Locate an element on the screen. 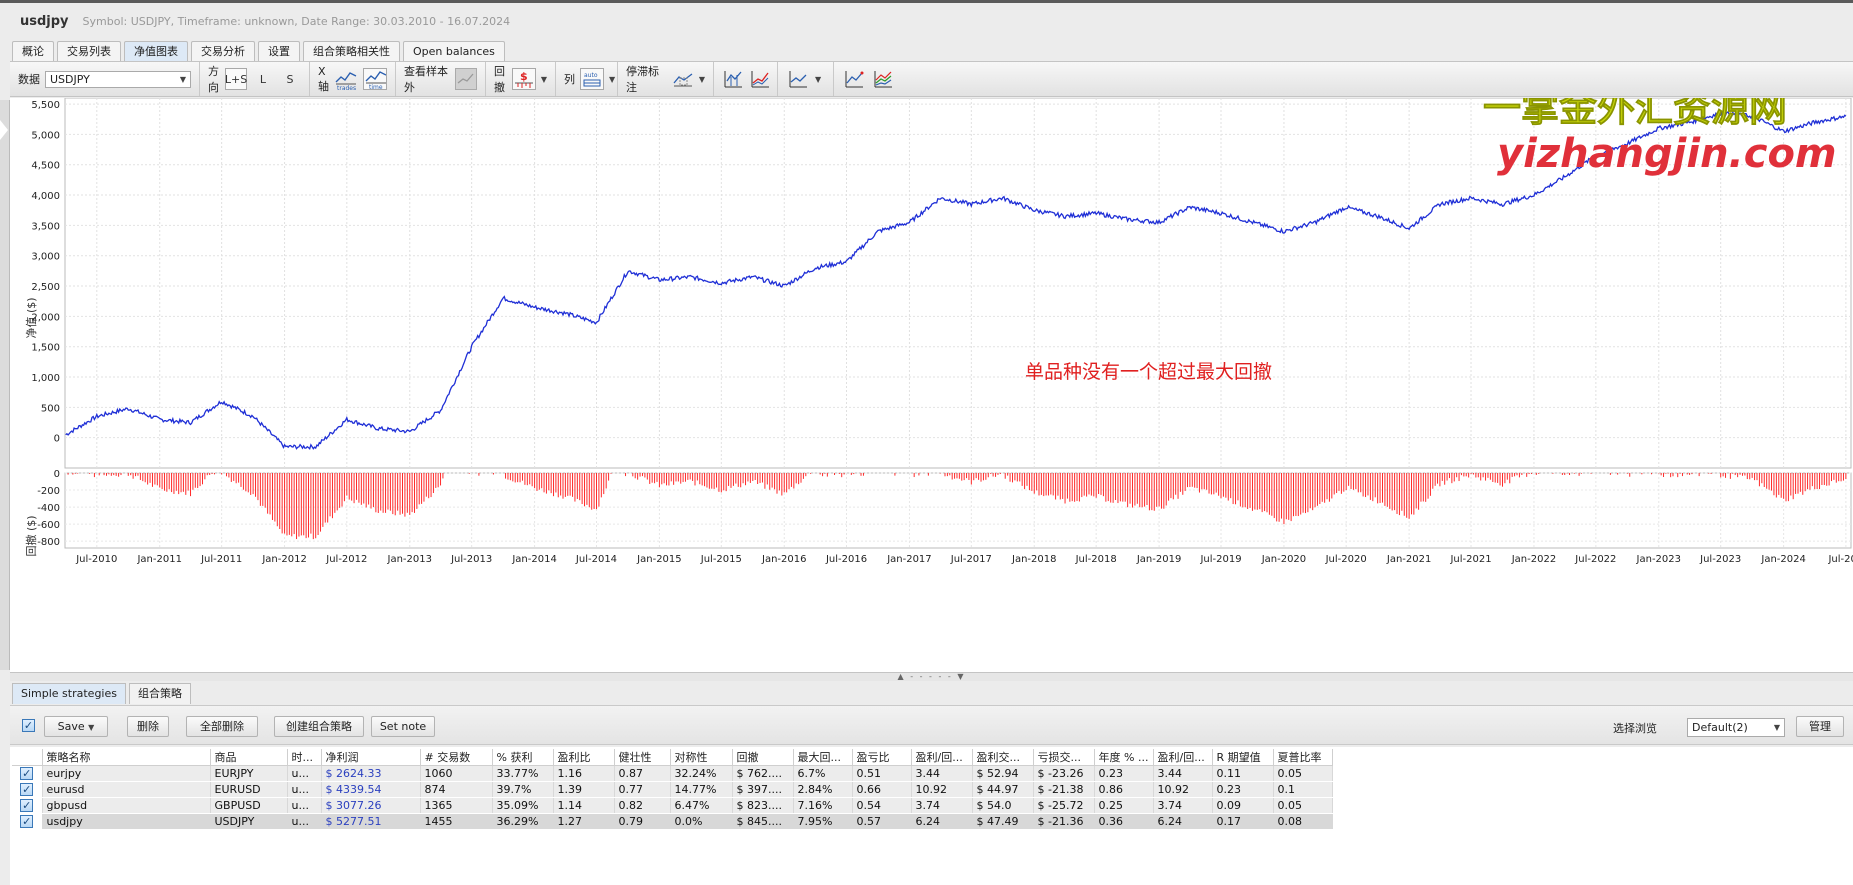 Image resolution: width=1853 pixels, height=885 pixels. set-note-button: Set note is located at coordinates (403, 726).